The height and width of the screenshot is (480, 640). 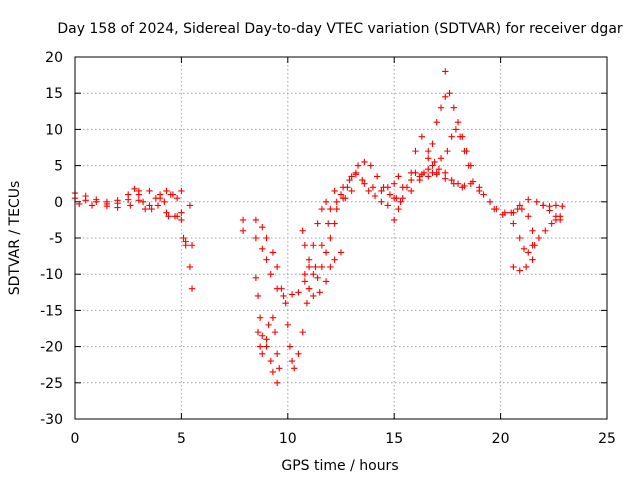 What do you see at coordinates (394, 439) in the screenshot?
I see `x-tick-label: 15` at bounding box center [394, 439].